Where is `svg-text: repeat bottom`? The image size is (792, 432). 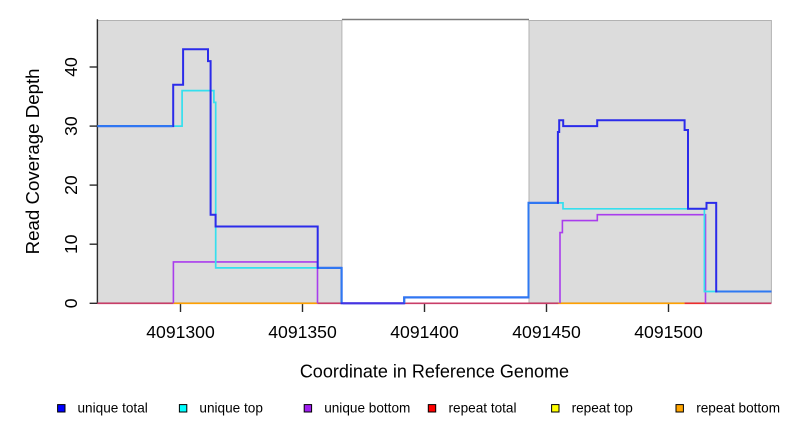 svg-text: repeat bottom is located at coordinates (738, 407).